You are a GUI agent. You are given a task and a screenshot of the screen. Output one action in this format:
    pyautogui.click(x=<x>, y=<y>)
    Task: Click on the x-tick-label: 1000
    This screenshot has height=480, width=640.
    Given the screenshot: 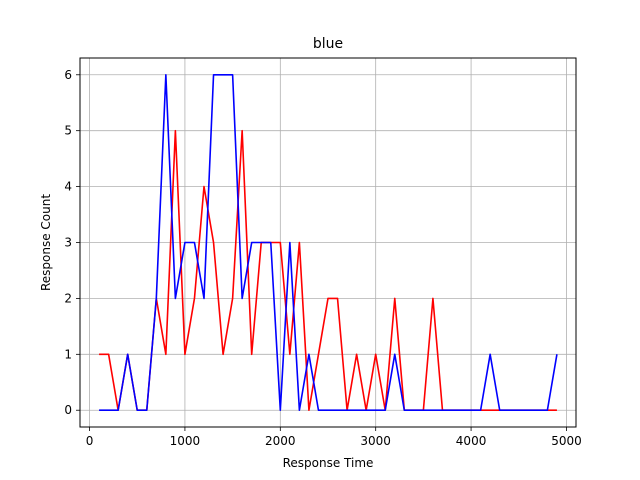 What is the action you would take?
    pyautogui.click(x=185, y=441)
    